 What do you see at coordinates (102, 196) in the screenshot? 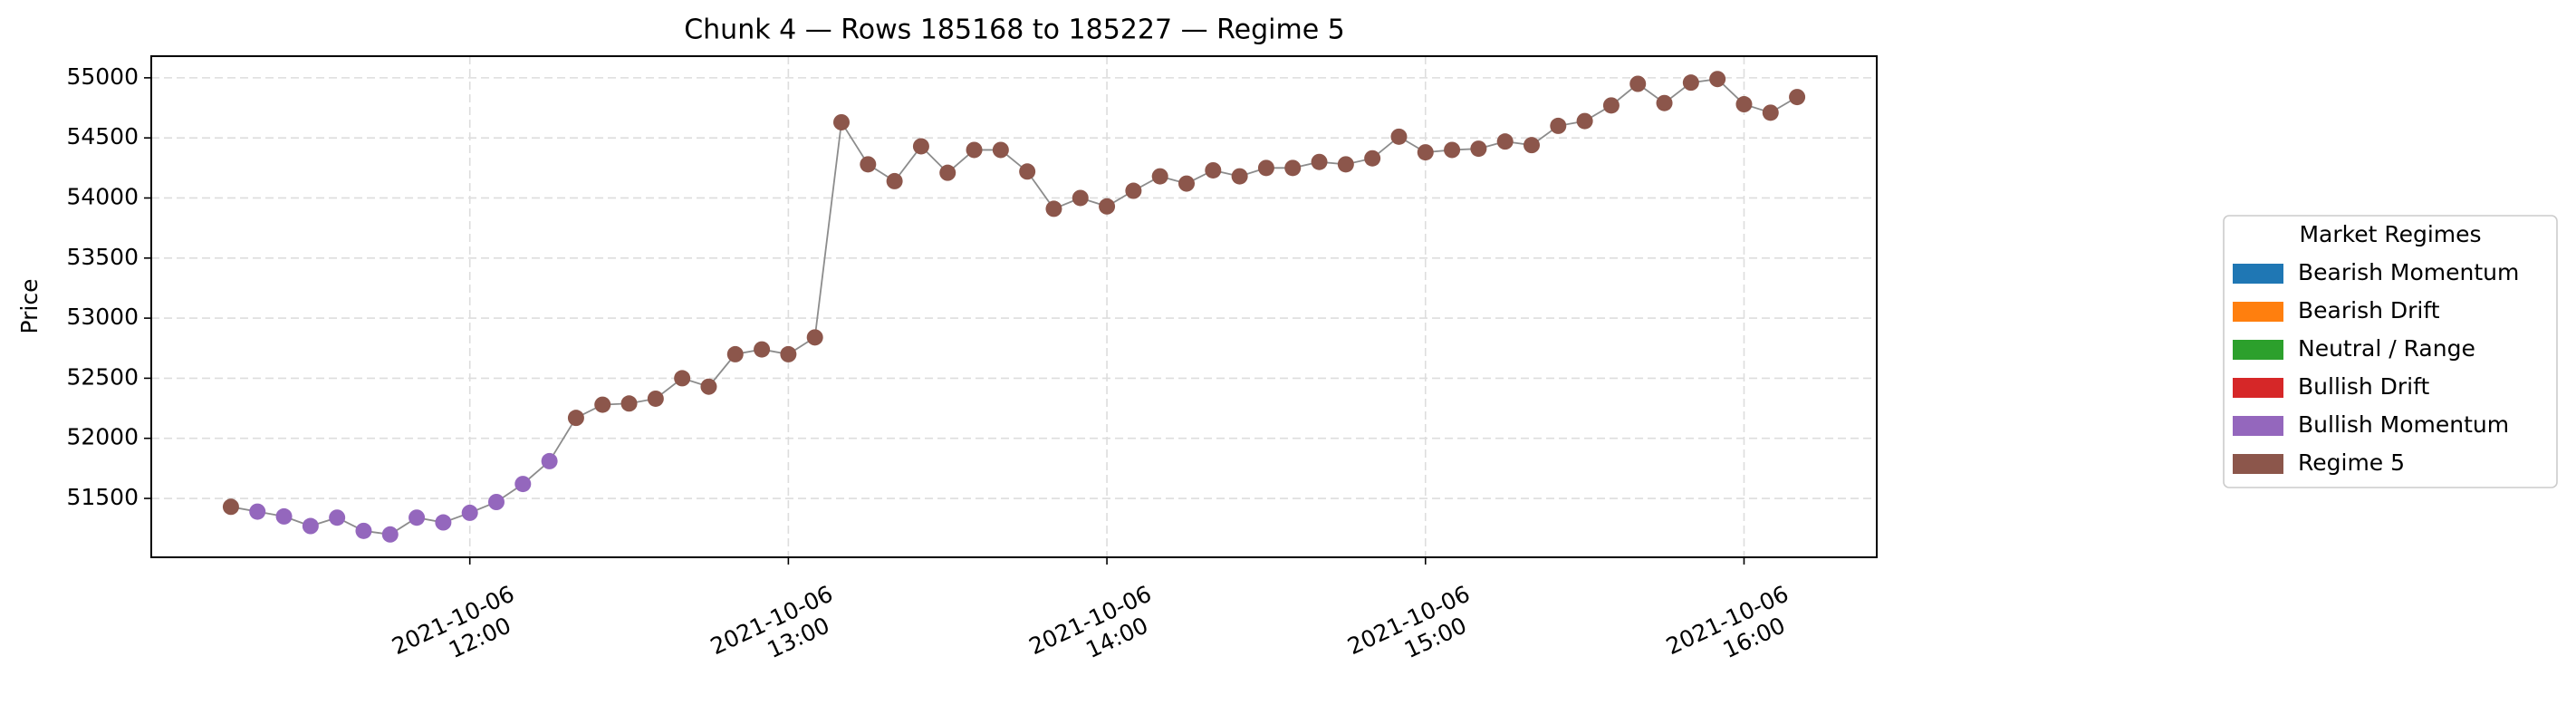
I see `y-tick-label: 54000` at bounding box center [102, 196].